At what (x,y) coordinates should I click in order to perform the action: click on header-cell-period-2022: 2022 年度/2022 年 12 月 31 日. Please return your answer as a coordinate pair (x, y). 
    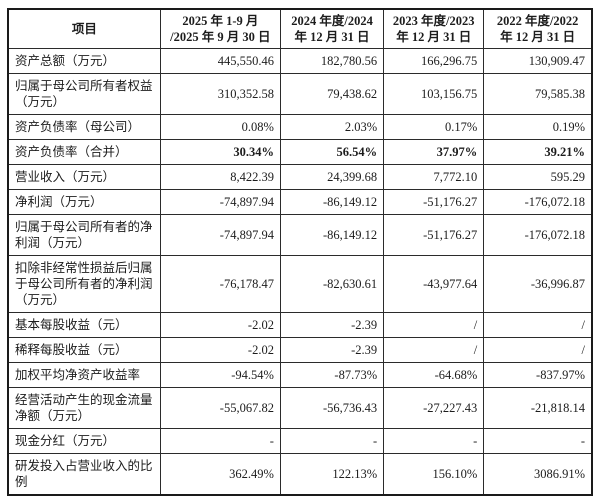
    Looking at the image, I should click on (538, 28).